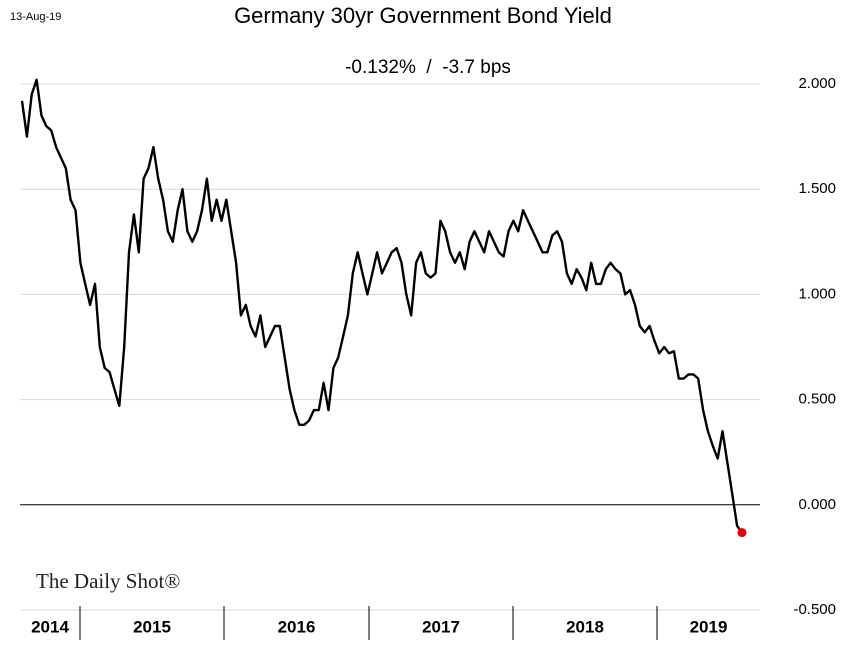 The width and height of the screenshot is (846, 672). I want to click on x-tick-label: 2019, so click(709, 626).